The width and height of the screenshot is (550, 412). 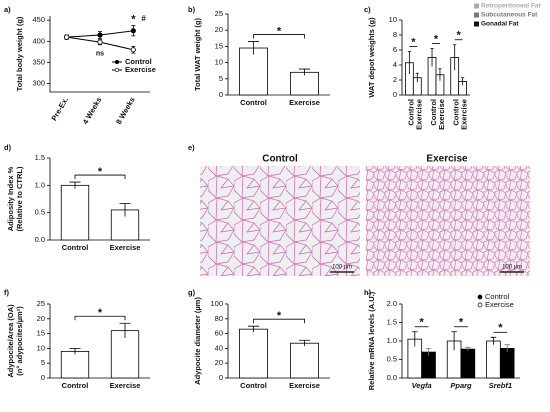 What do you see at coordinates (392, 303) in the screenshot?
I see `y-tick-label: 2.0` at bounding box center [392, 303].